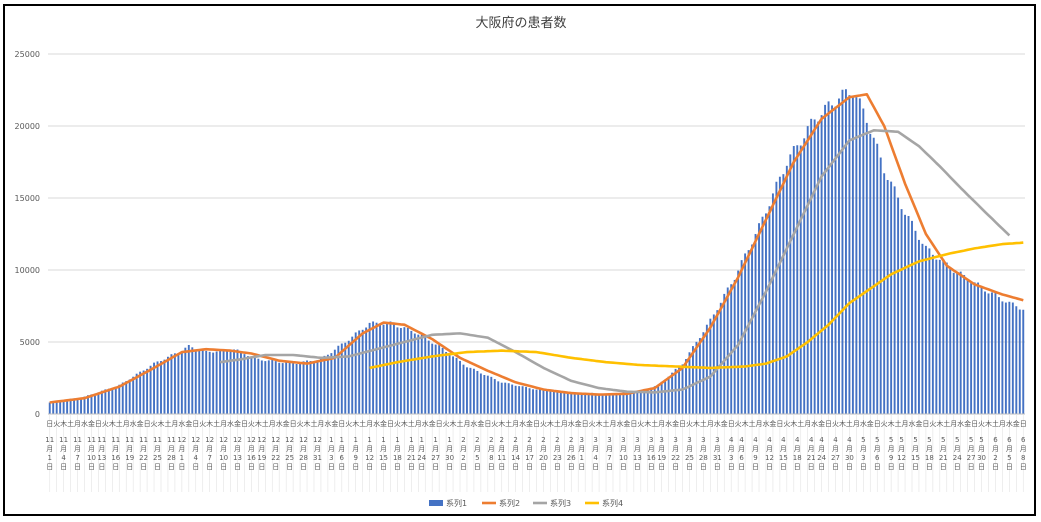  What do you see at coordinates (37, 414) in the screenshot?
I see `y-tick-label: 0` at bounding box center [37, 414].